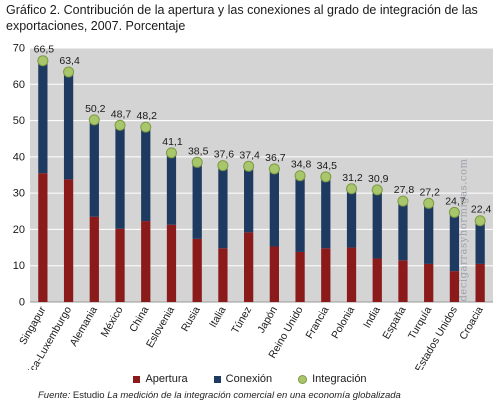  I want to click on x-tick-label: Túnez, so click(241, 320).